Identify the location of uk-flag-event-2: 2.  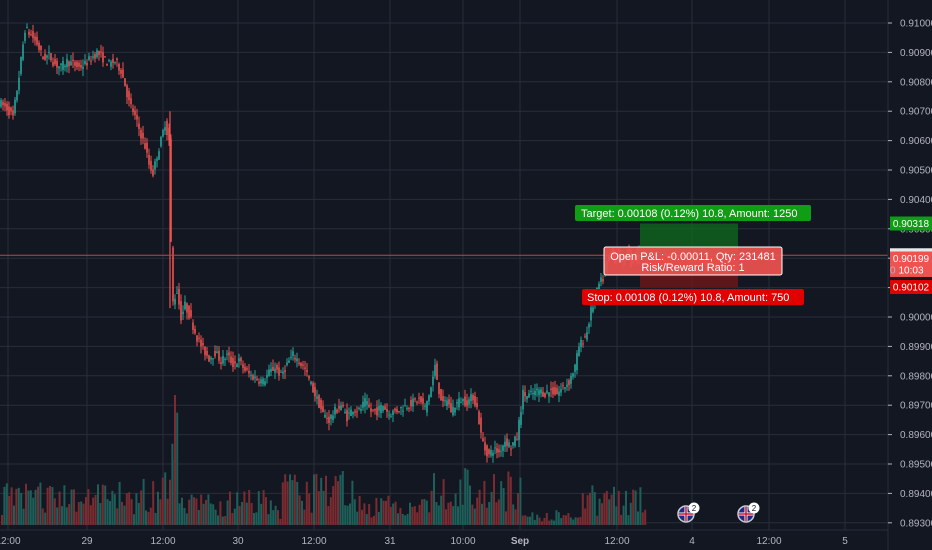
(748, 512).